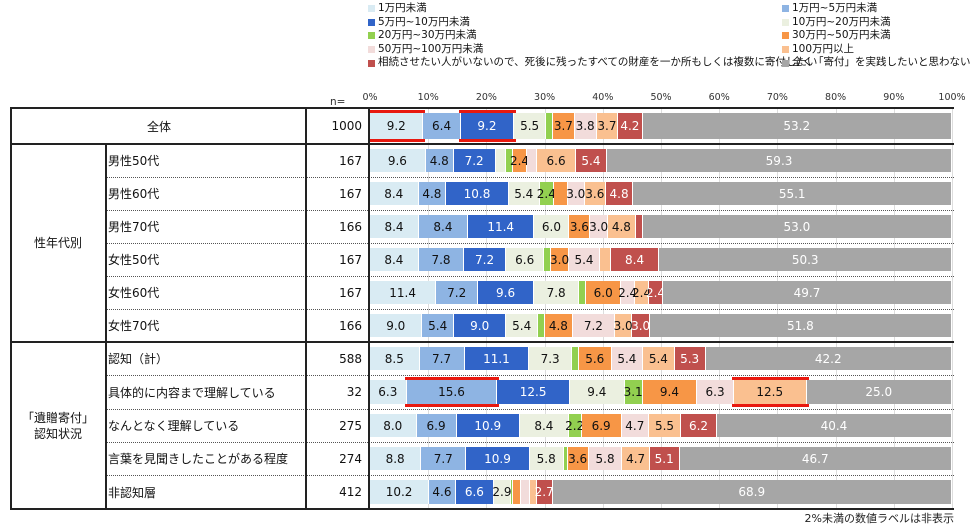 This screenshot has width=980, height=527. I want to click on row-n: 1000, so click(346, 126).